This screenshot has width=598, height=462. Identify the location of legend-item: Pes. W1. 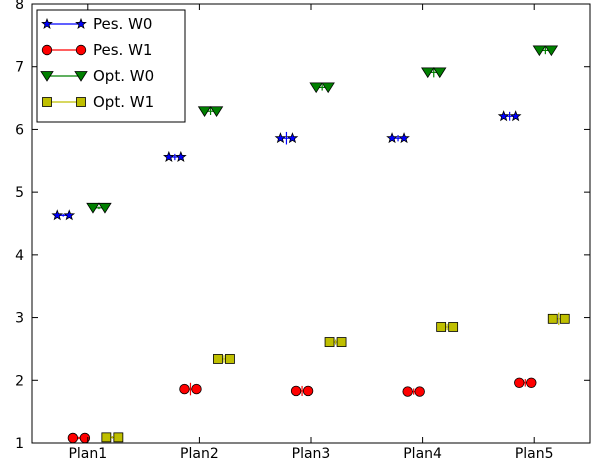
(96, 50).